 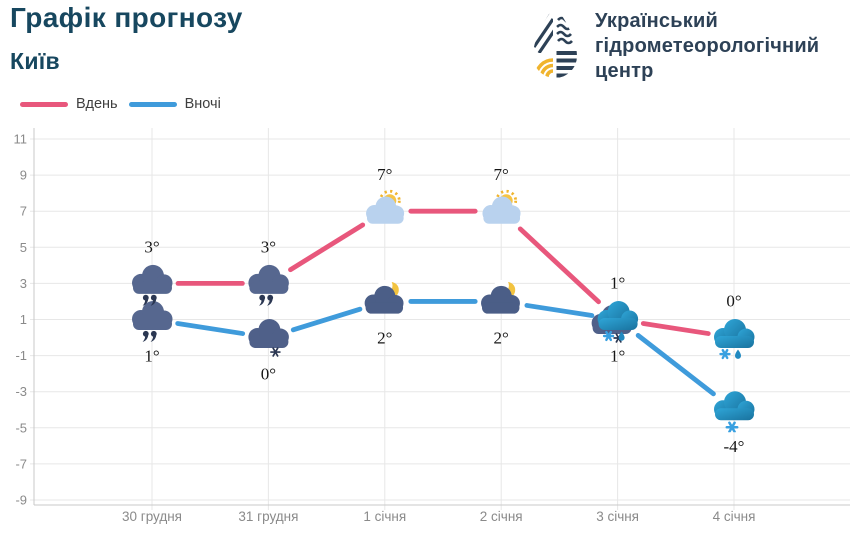 I want to click on y-tick-label: 1, so click(x=23, y=319).